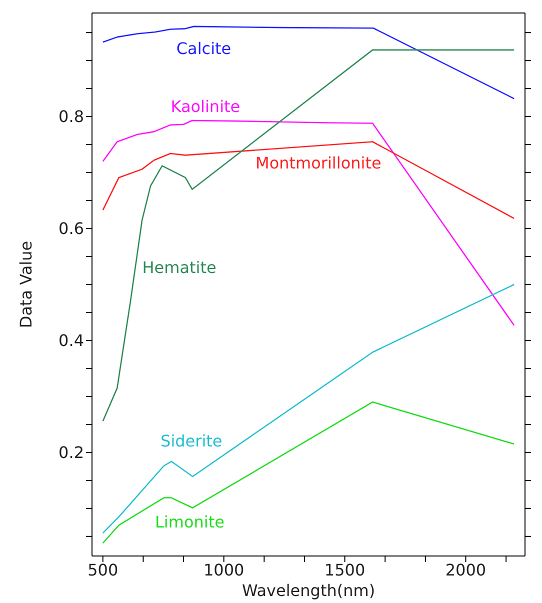 The width and height of the screenshot is (542, 603). Describe the element at coordinates (204, 48) in the screenshot. I see `series-label: Calcite` at that location.